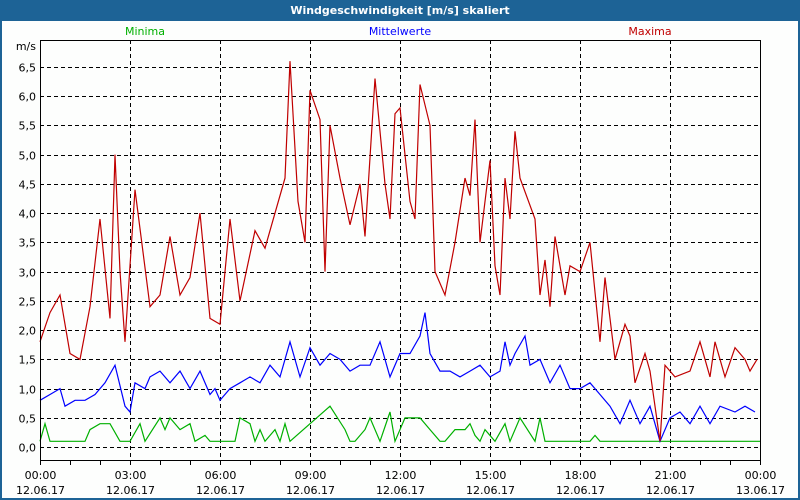 This screenshot has height=500, width=800. Describe the element at coordinates (28, 126) in the screenshot. I see `y-tick-label: 5,5` at that location.